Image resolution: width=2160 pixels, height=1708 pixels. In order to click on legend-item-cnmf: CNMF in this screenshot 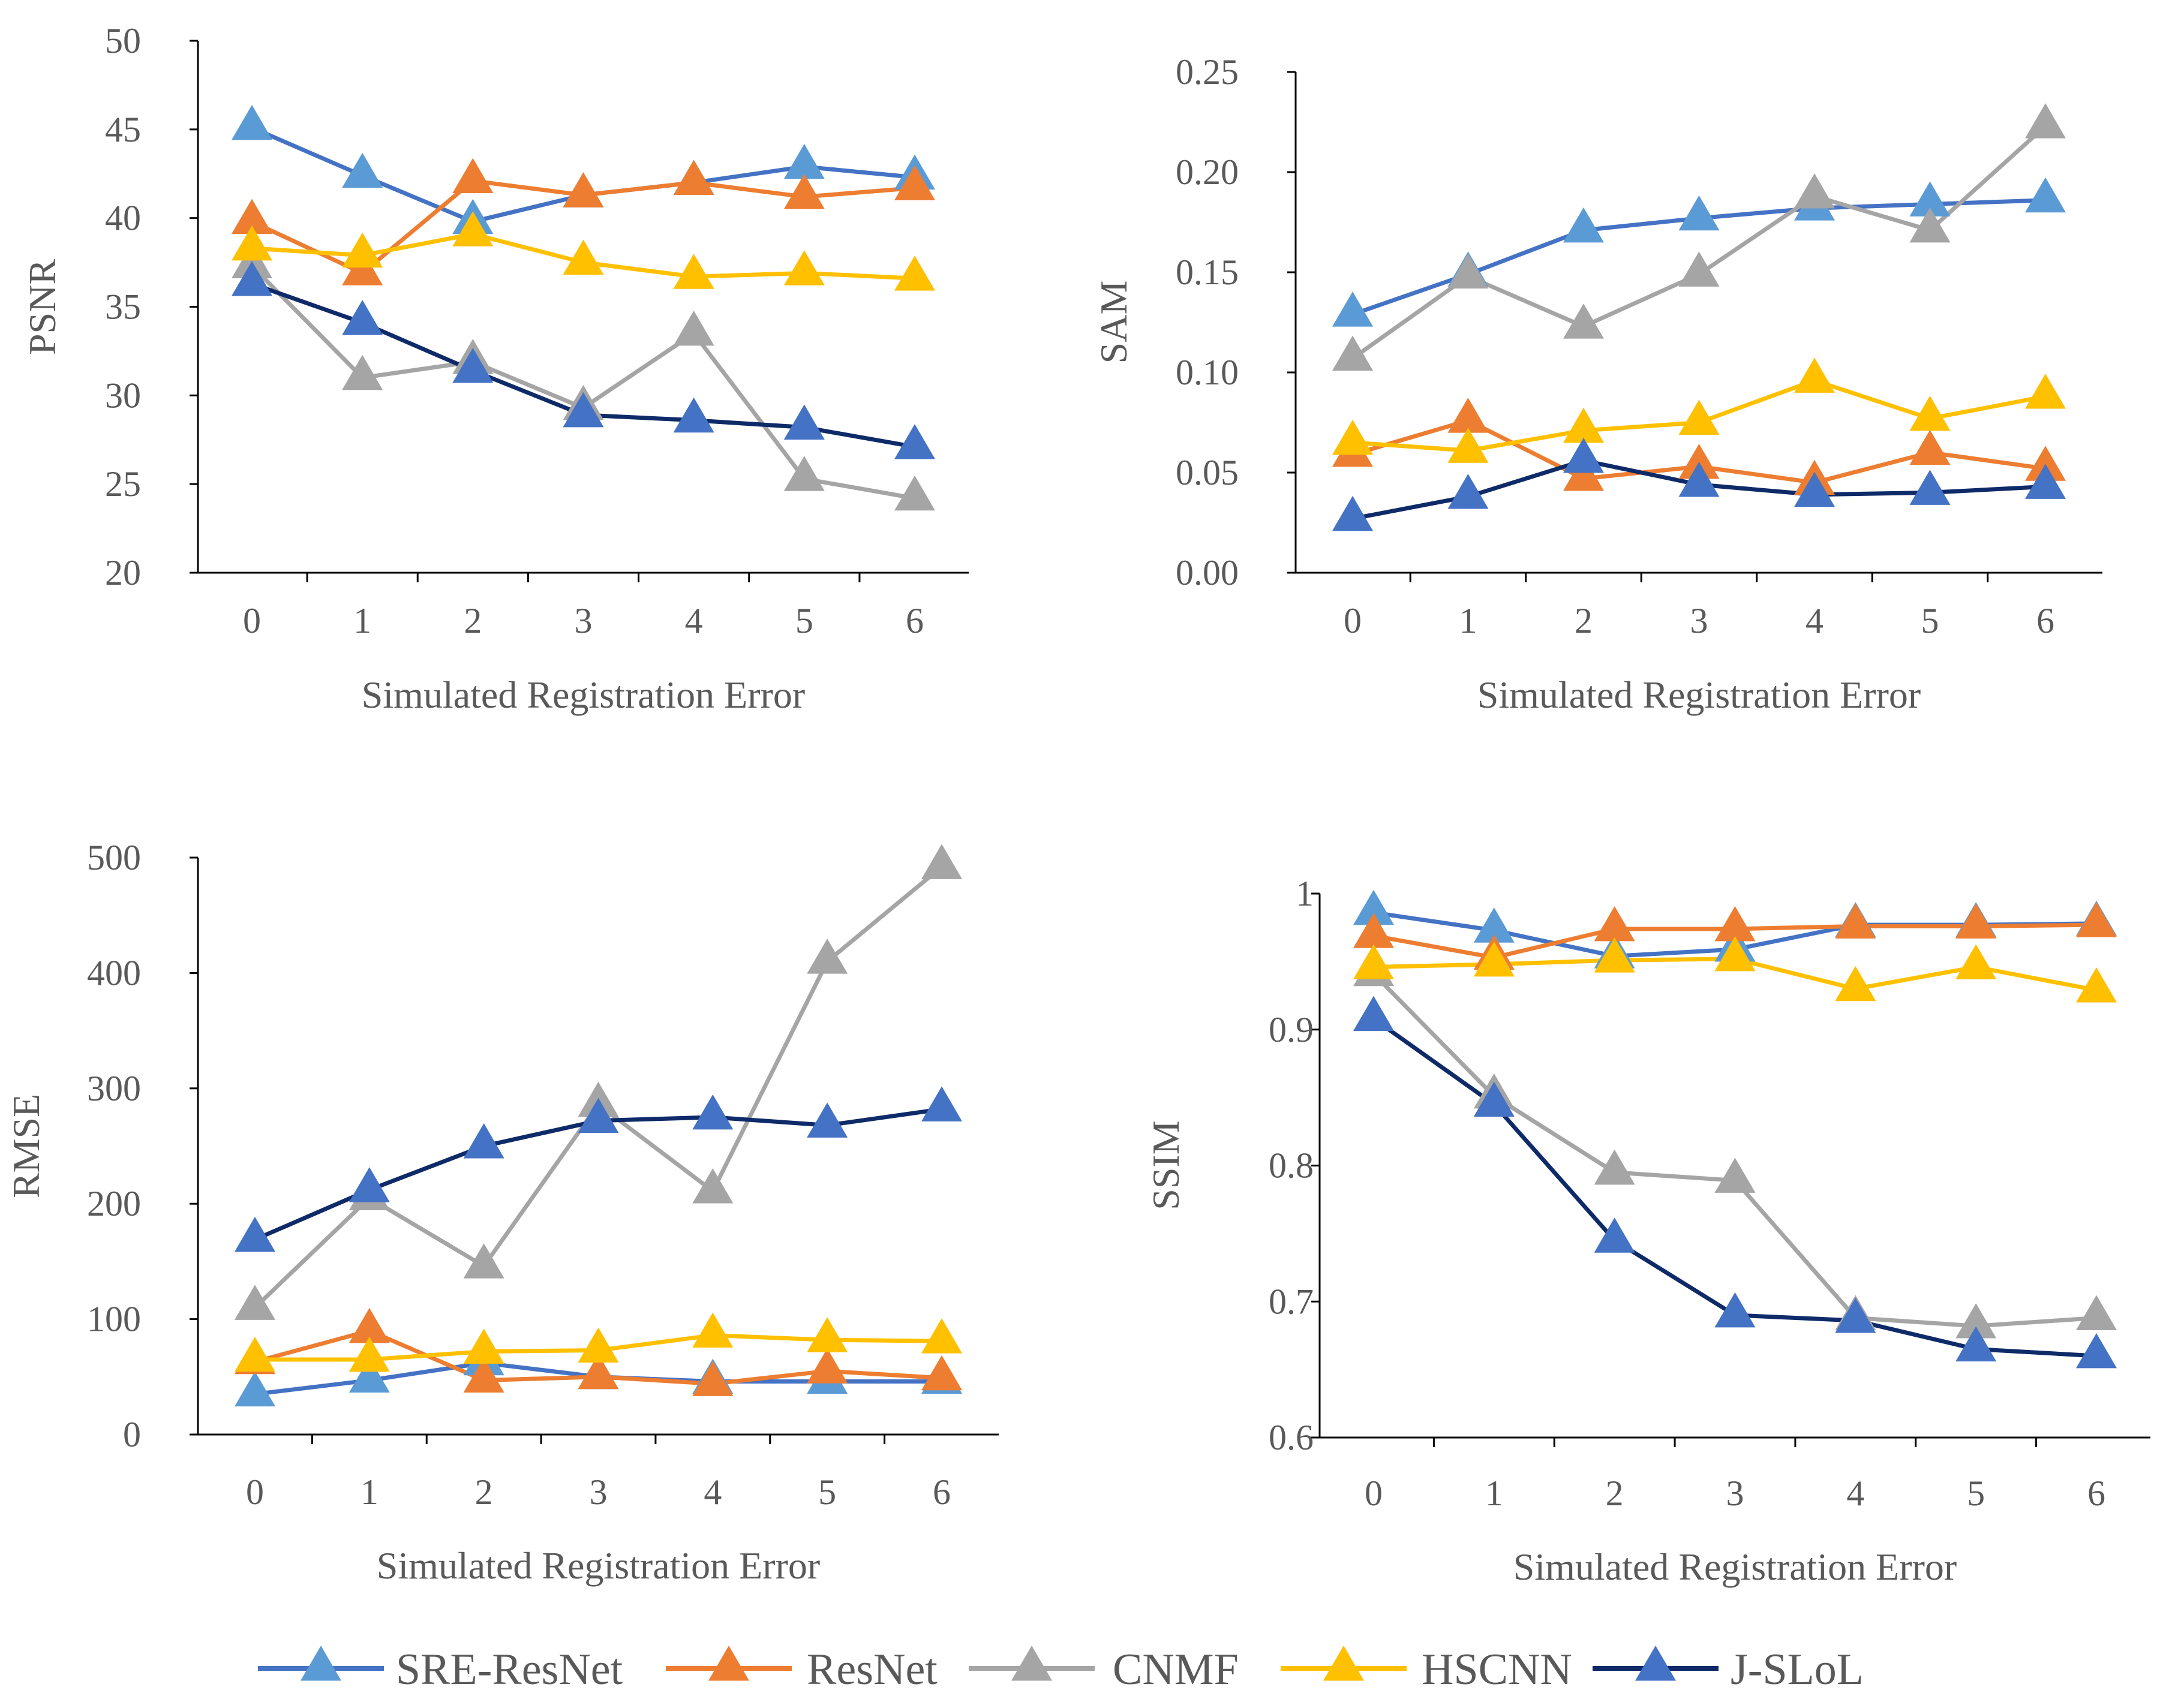, I will do `click(1104, 1669)`.